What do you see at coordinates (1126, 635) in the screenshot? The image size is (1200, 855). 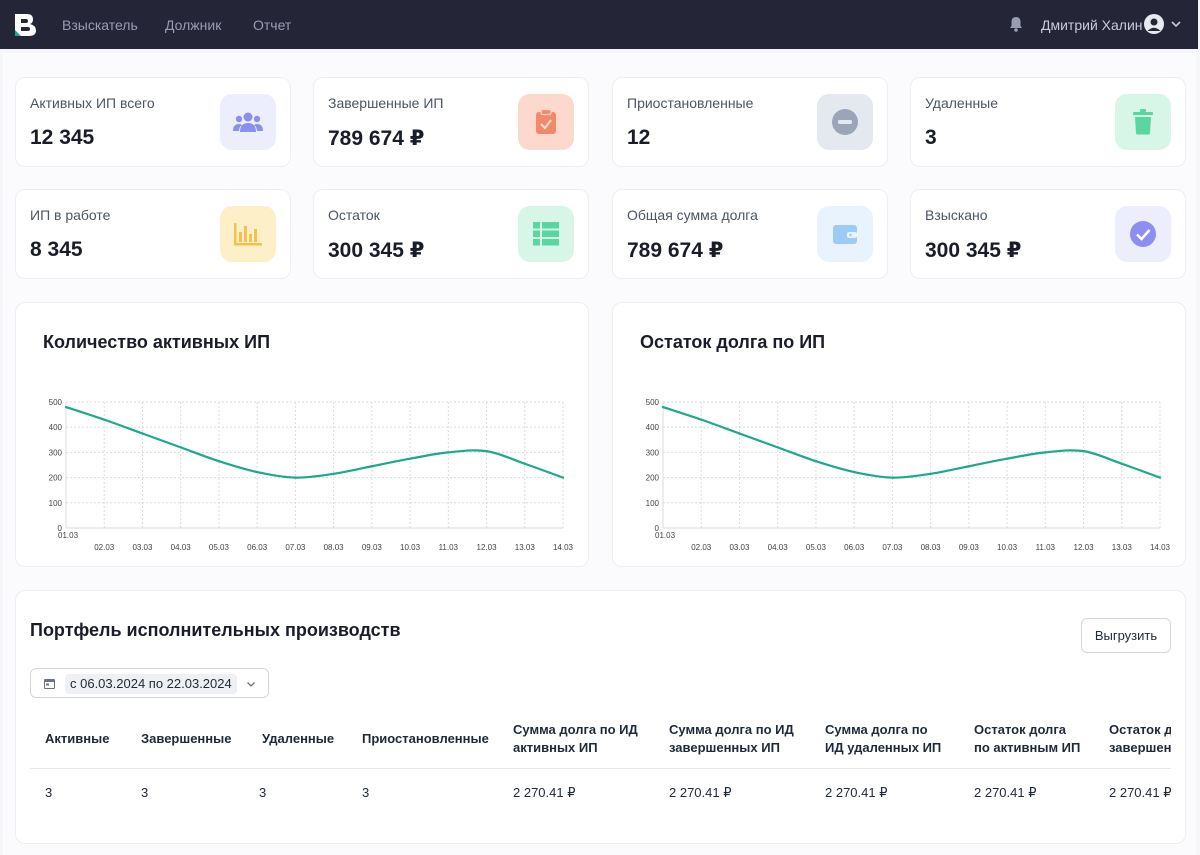 I see `export-button: Выгрузить` at bounding box center [1126, 635].